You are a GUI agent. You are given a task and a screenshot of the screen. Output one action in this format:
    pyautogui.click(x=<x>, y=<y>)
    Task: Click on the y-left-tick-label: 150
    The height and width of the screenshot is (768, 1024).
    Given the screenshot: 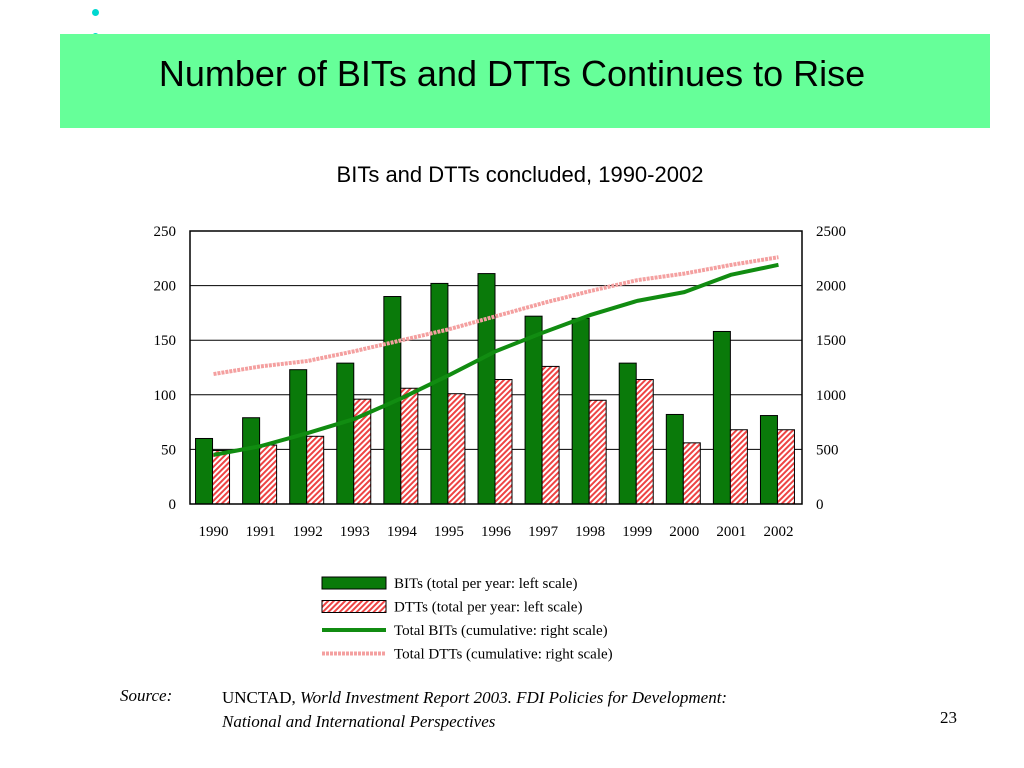 What is the action you would take?
    pyautogui.click(x=165, y=341)
    